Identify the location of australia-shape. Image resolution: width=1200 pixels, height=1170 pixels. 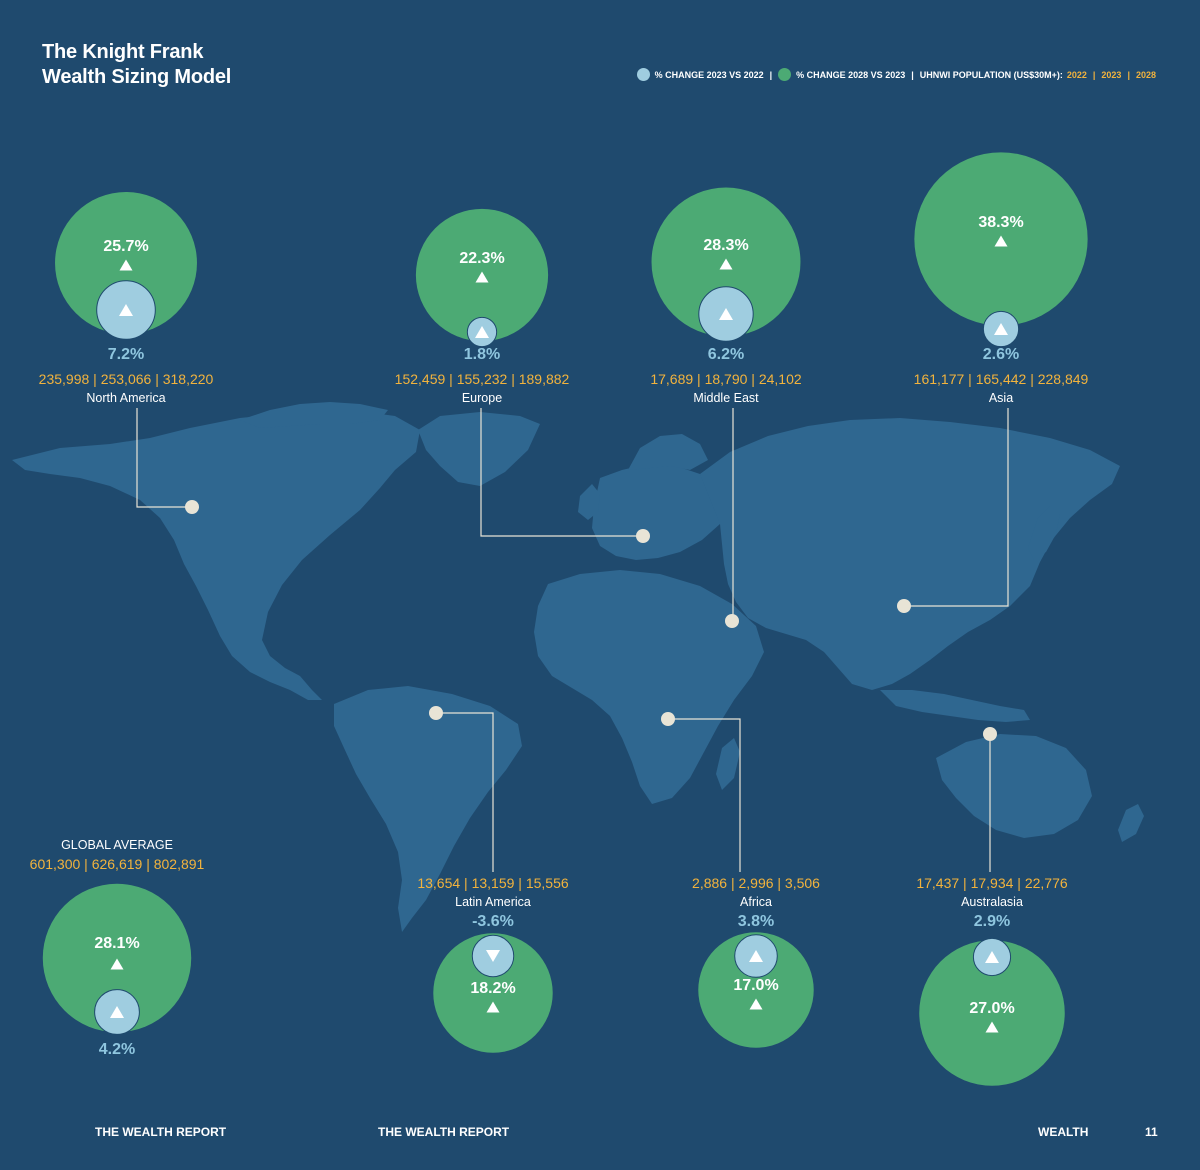
(1014, 786).